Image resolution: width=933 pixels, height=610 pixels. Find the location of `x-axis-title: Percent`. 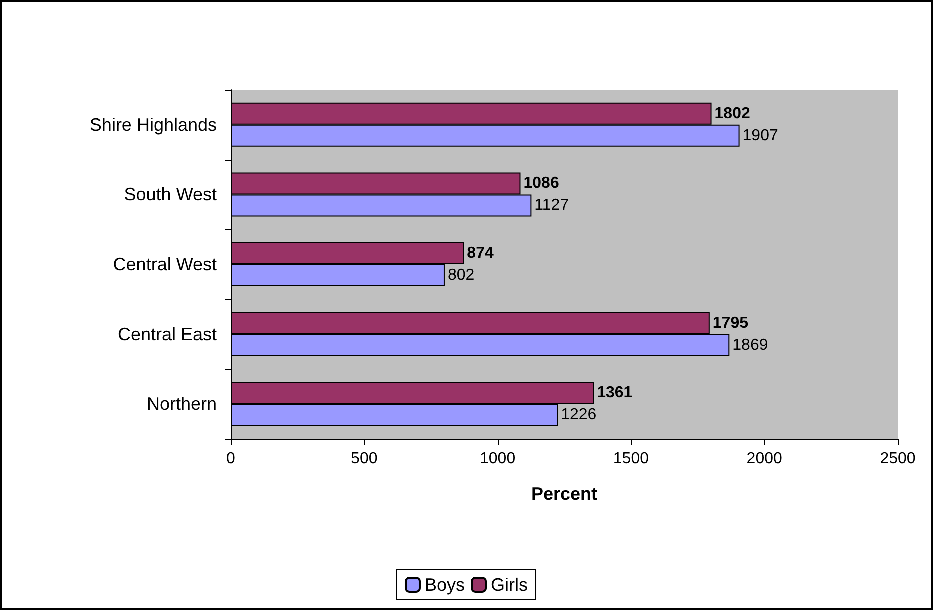

x-axis-title: Percent is located at coordinates (564, 494).